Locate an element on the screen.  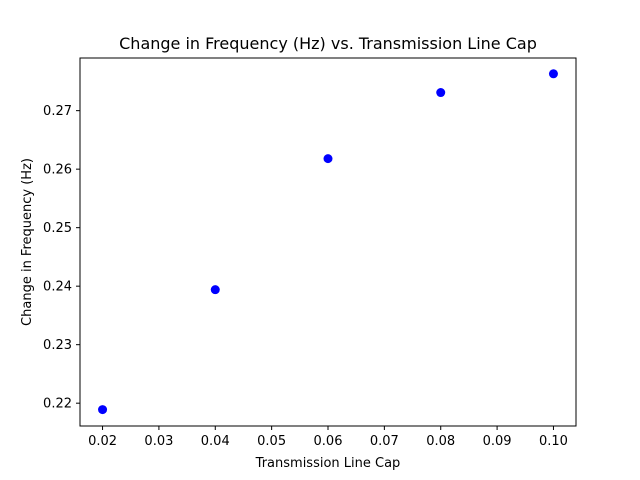
x-tick-label: 0.06 is located at coordinates (328, 441).